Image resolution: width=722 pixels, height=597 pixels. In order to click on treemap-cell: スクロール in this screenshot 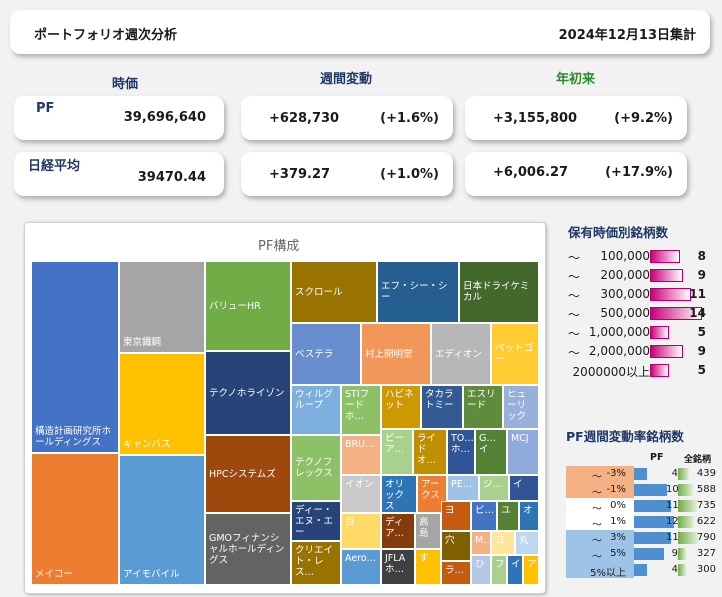, I will do `click(334, 292)`.